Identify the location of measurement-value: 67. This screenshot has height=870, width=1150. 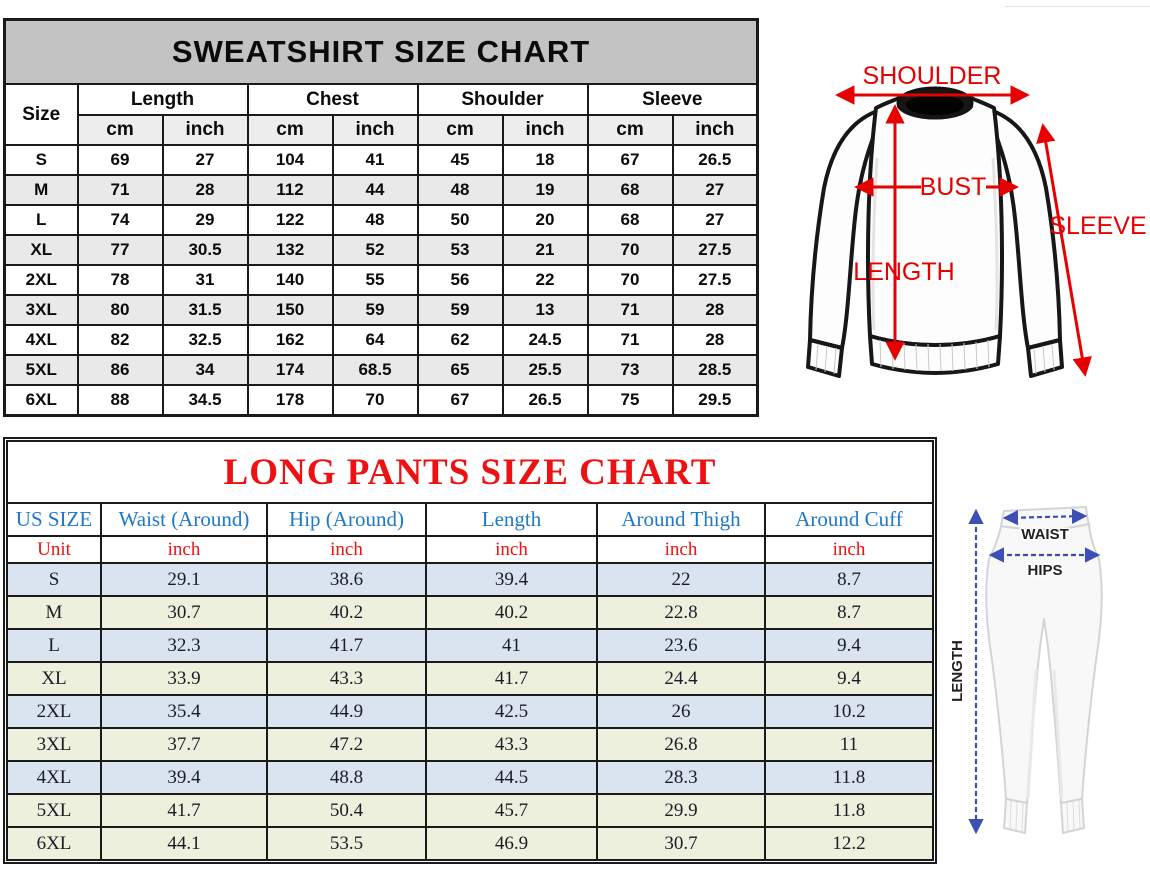
(630, 160).